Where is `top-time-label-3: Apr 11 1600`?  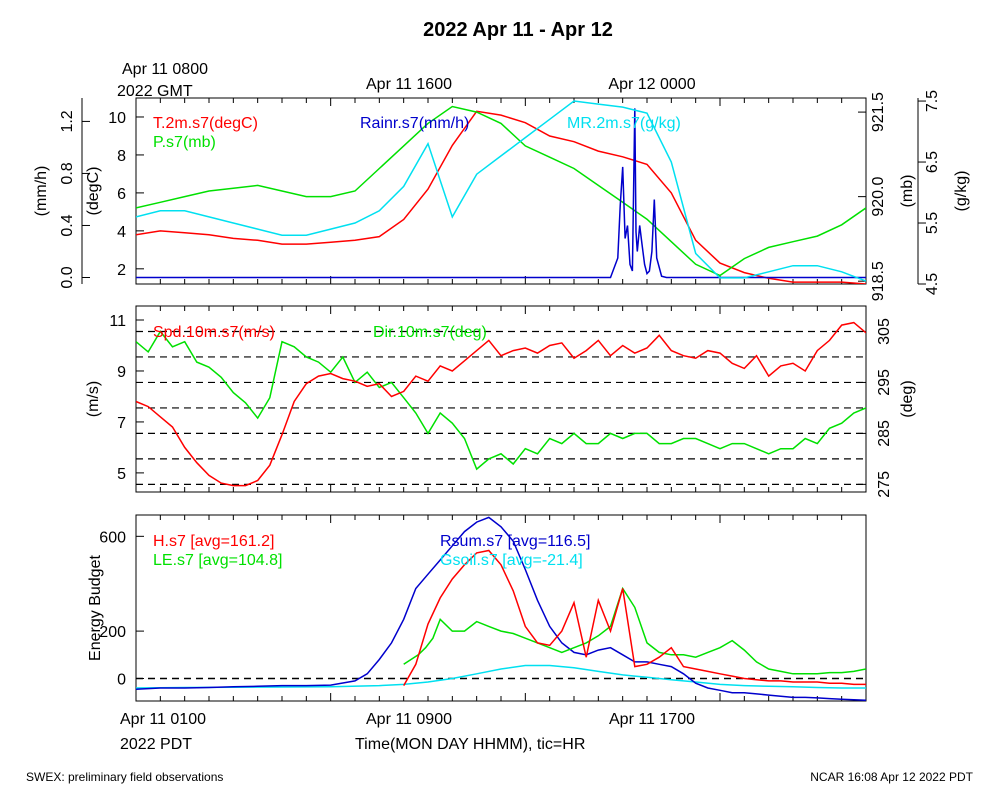
top-time-label-3: Apr 11 1600 is located at coordinates (409, 84).